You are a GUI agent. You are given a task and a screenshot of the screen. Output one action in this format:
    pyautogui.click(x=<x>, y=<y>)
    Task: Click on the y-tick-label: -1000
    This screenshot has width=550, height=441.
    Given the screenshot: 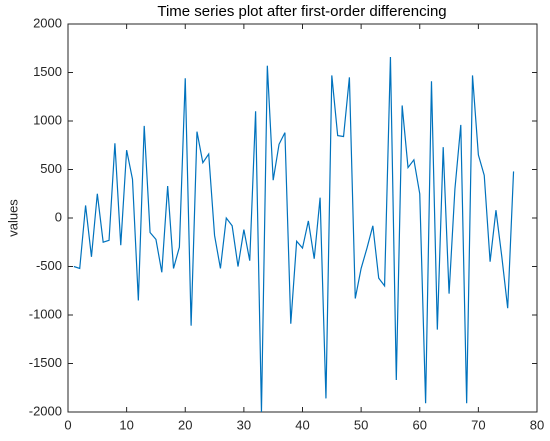 What is the action you would take?
    pyautogui.click(x=45, y=313)
    